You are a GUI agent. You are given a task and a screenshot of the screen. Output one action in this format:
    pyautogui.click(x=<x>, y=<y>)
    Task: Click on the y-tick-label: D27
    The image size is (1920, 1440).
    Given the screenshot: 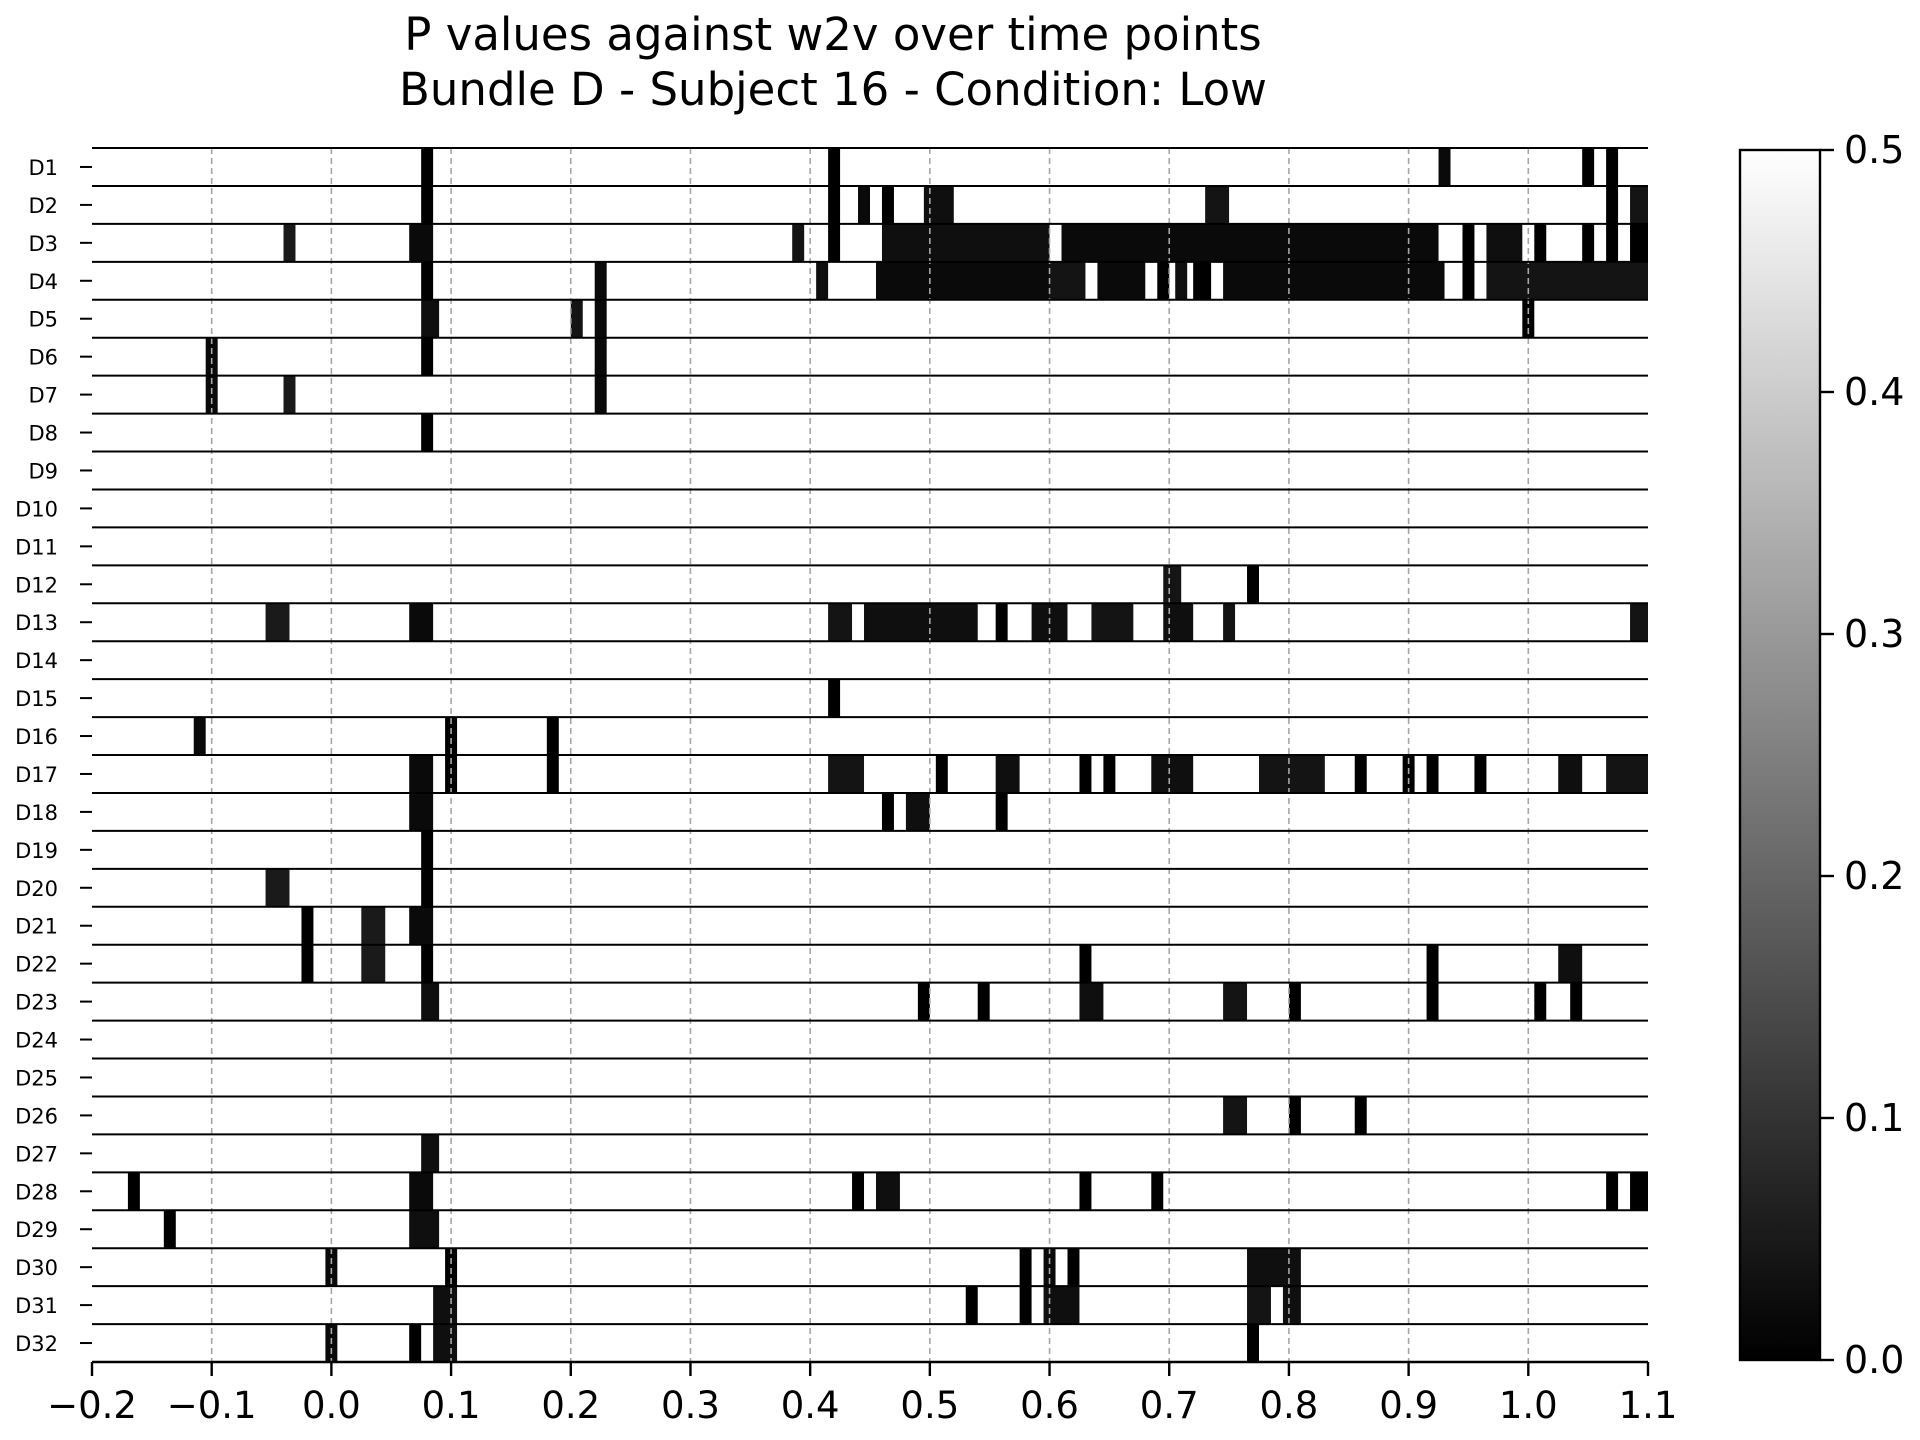 What is the action you would take?
    pyautogui.click(x=36, y=1154)
    